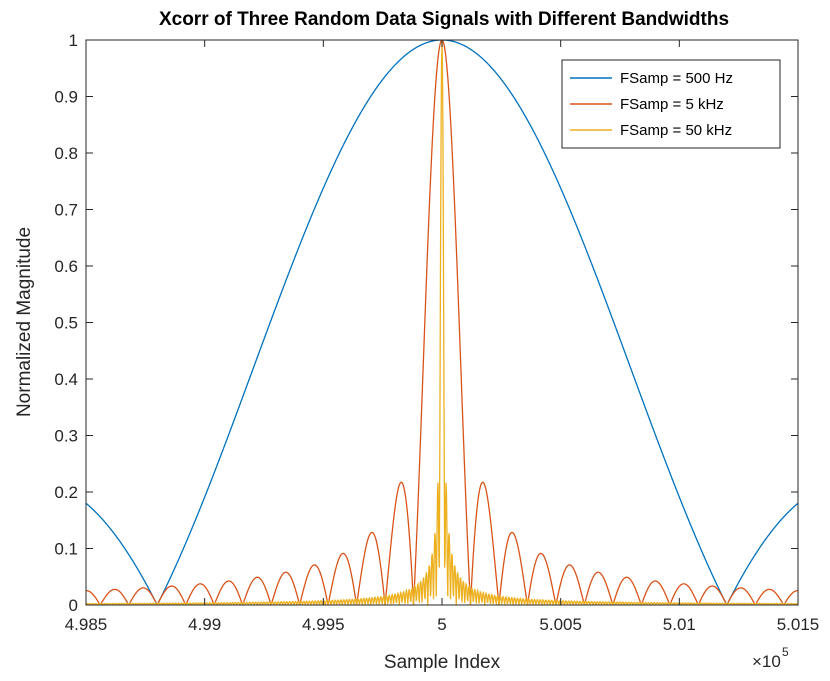  I want to click on y-tick-label: 0.3, so click(66, 436).